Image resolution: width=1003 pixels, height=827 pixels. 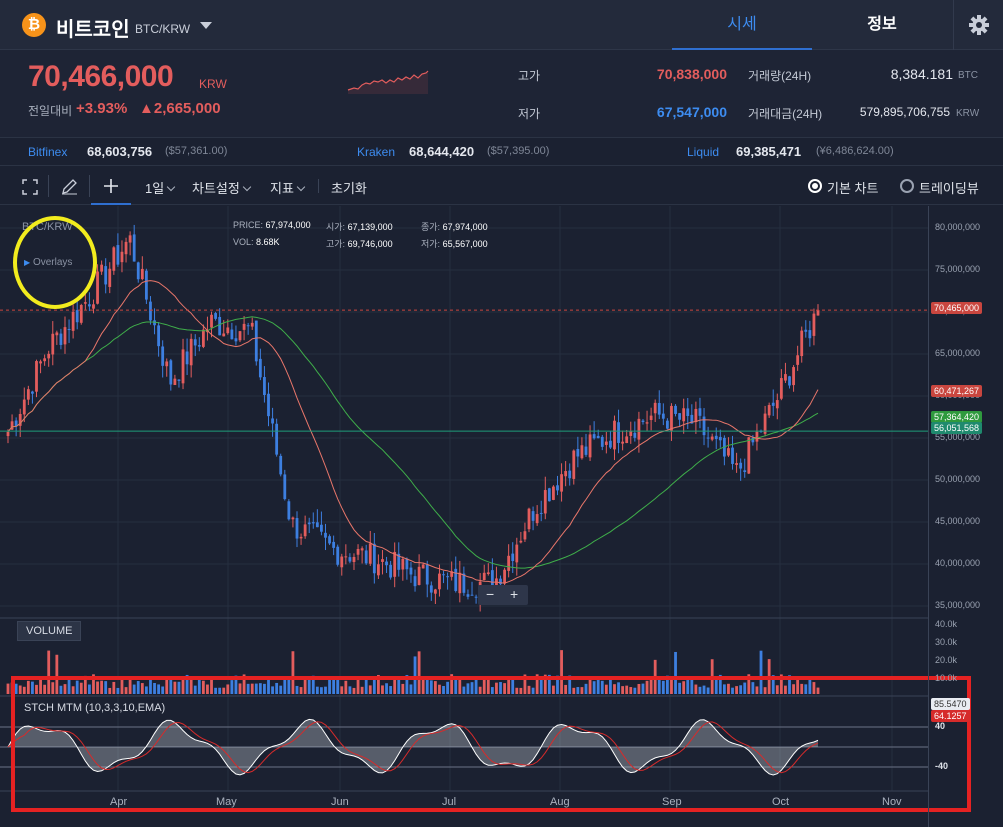 I want to click on zoom-out-button: −, so click(x=490, y=594).